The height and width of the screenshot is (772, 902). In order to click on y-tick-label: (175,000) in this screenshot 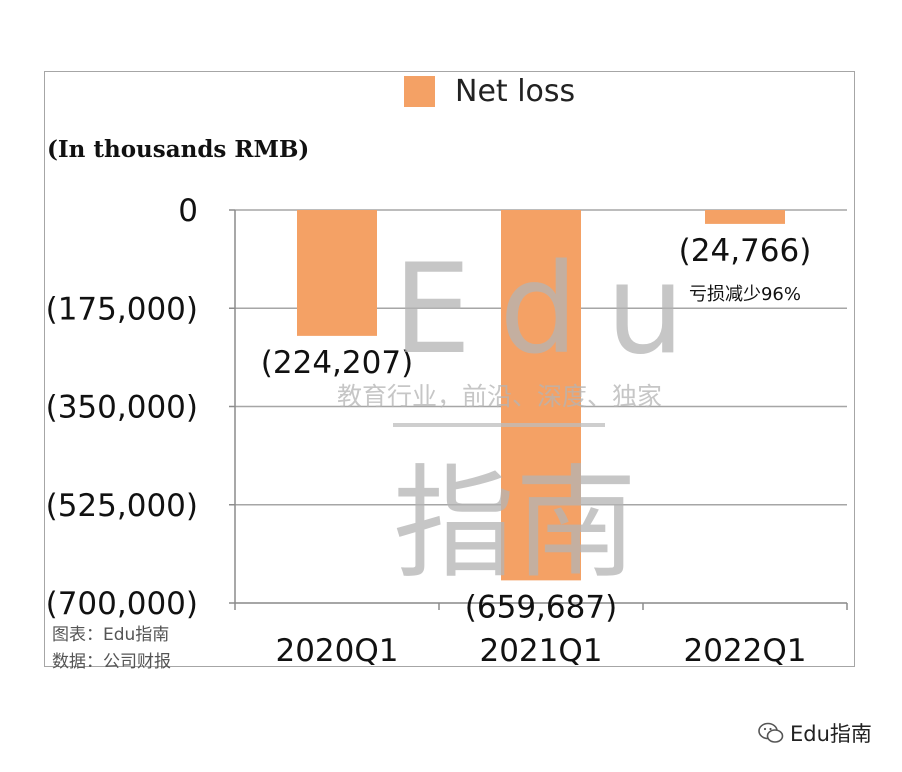, I will do `click(122, 309)`.